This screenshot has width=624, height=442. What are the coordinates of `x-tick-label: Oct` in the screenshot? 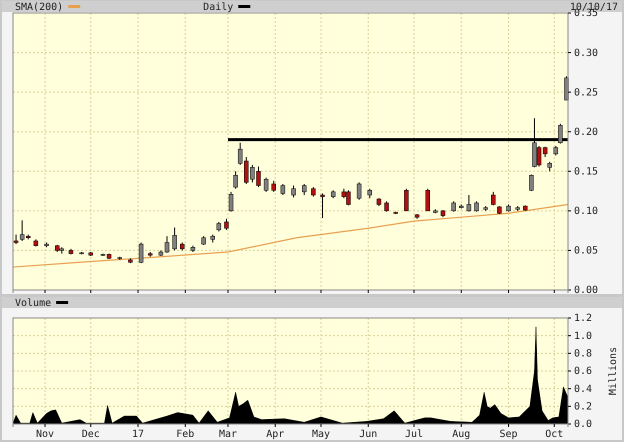 It's located at (554, 434).